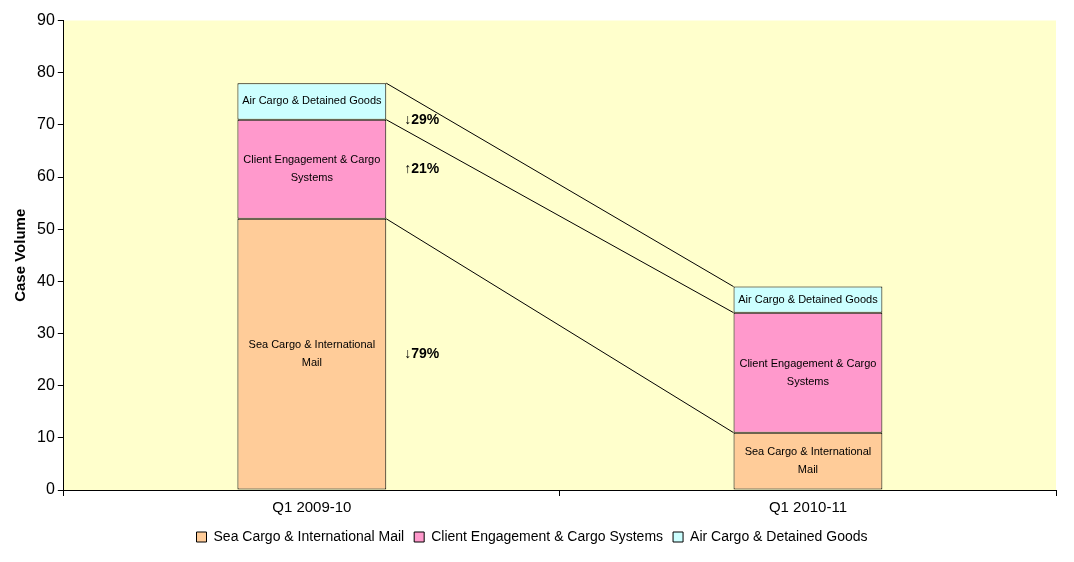 This screenshot has height=562, width=1074. Describe the element at coordinates (46, 176) in the screenshot. I see `y-tick-label: 60` at that location.